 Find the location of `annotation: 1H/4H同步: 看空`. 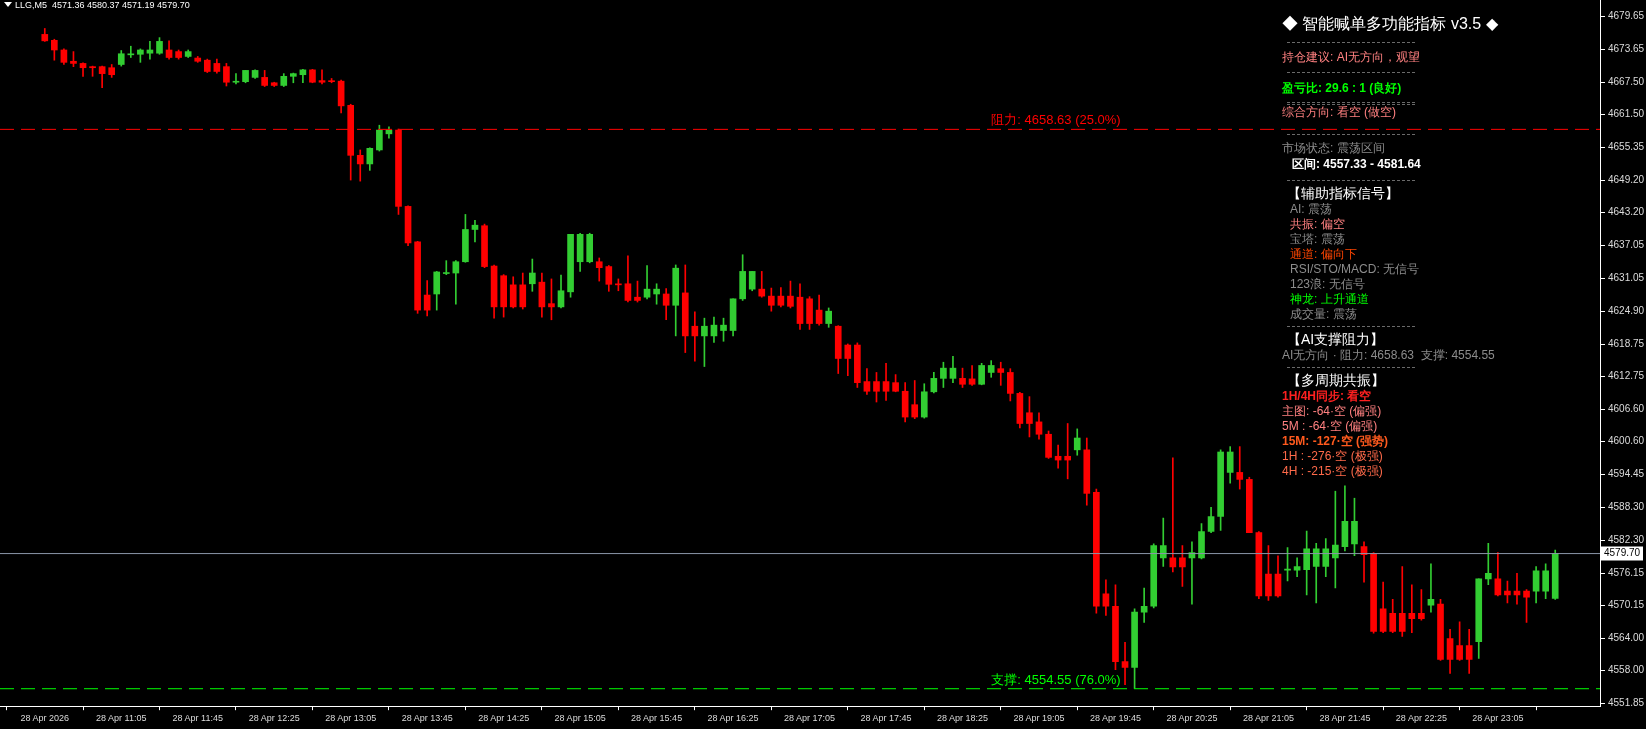

annotation: 1H/4H同步: 看空 is located at coordinates (1327, 396).